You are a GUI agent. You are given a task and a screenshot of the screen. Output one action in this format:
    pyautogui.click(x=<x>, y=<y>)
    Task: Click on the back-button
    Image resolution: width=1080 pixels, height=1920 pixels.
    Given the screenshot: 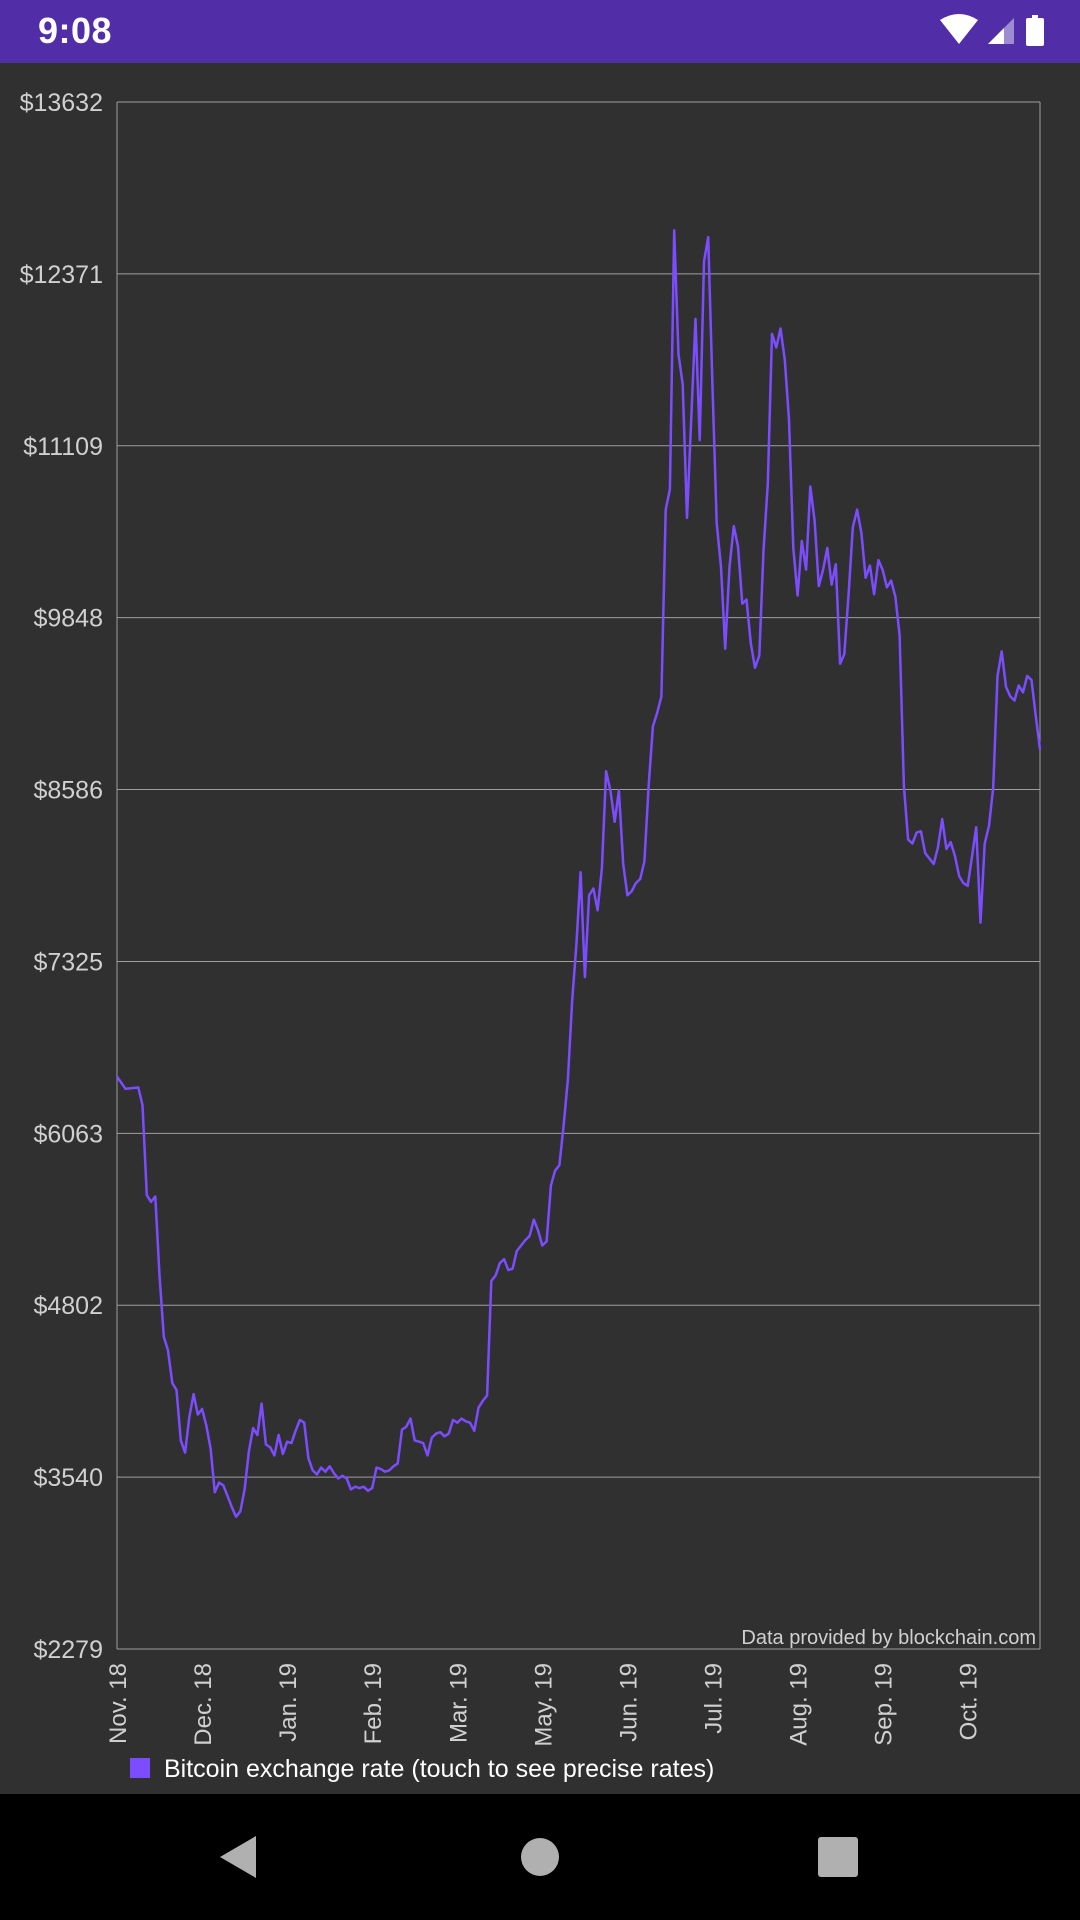 What is the action you would take?
    pyautogui.click(x=238, y=1857)
    